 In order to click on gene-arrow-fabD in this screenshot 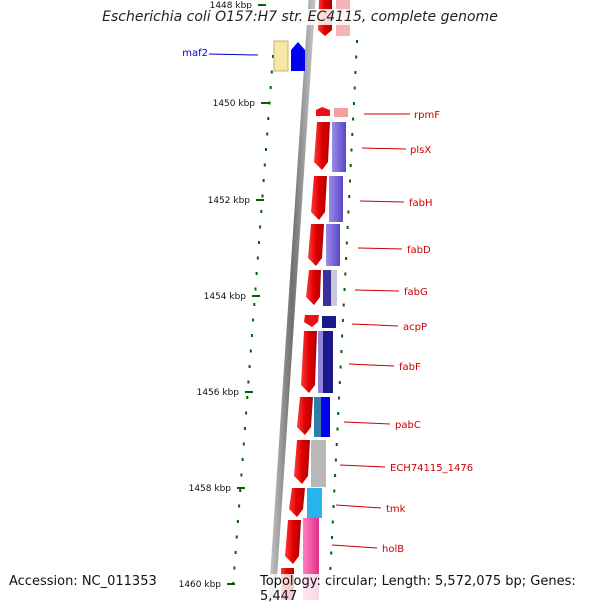, I will do `click(316, 245)`.